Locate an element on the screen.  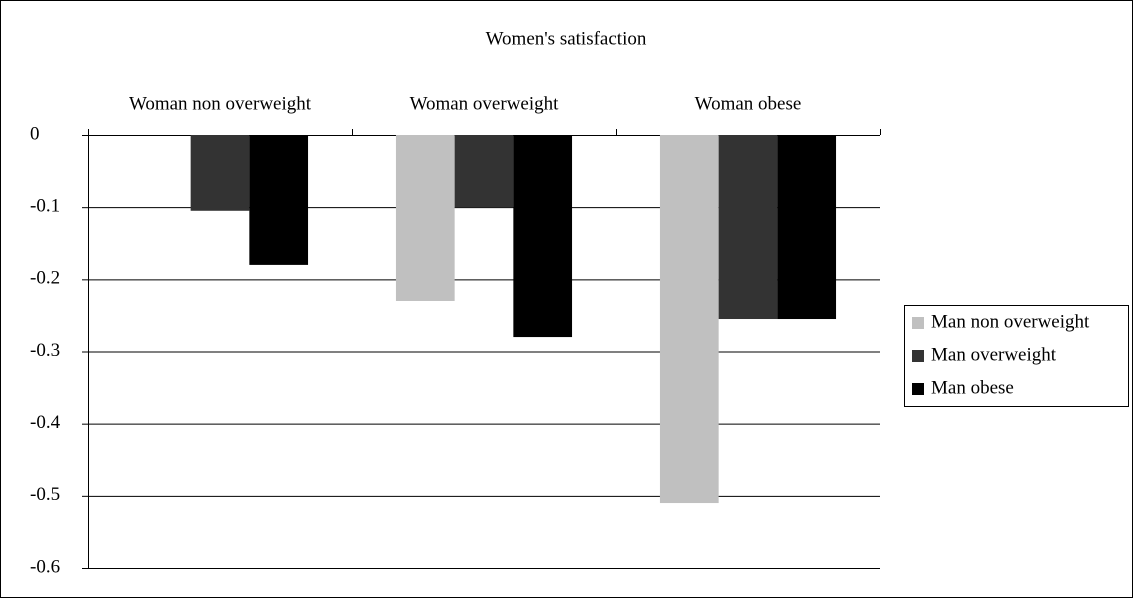
y-tick-label: -0.2 is located at coordinates (45, 278).